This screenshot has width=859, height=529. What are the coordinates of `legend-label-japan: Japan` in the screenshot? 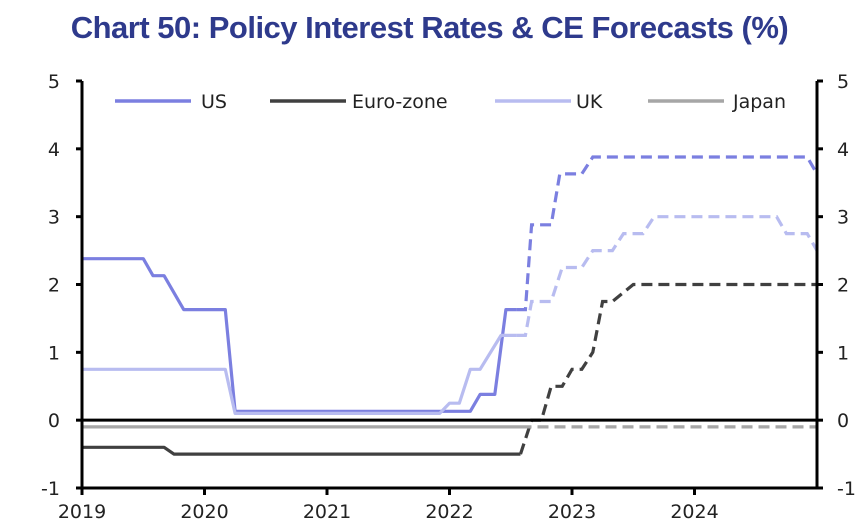 It's located at (759, 102).